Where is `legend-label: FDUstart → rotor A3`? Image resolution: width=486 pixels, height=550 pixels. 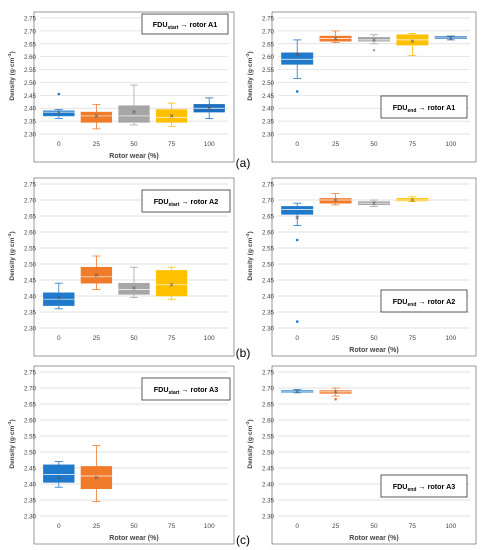 legend-label: FDUstart → rotor A3 is located at coordinates (186, 390).